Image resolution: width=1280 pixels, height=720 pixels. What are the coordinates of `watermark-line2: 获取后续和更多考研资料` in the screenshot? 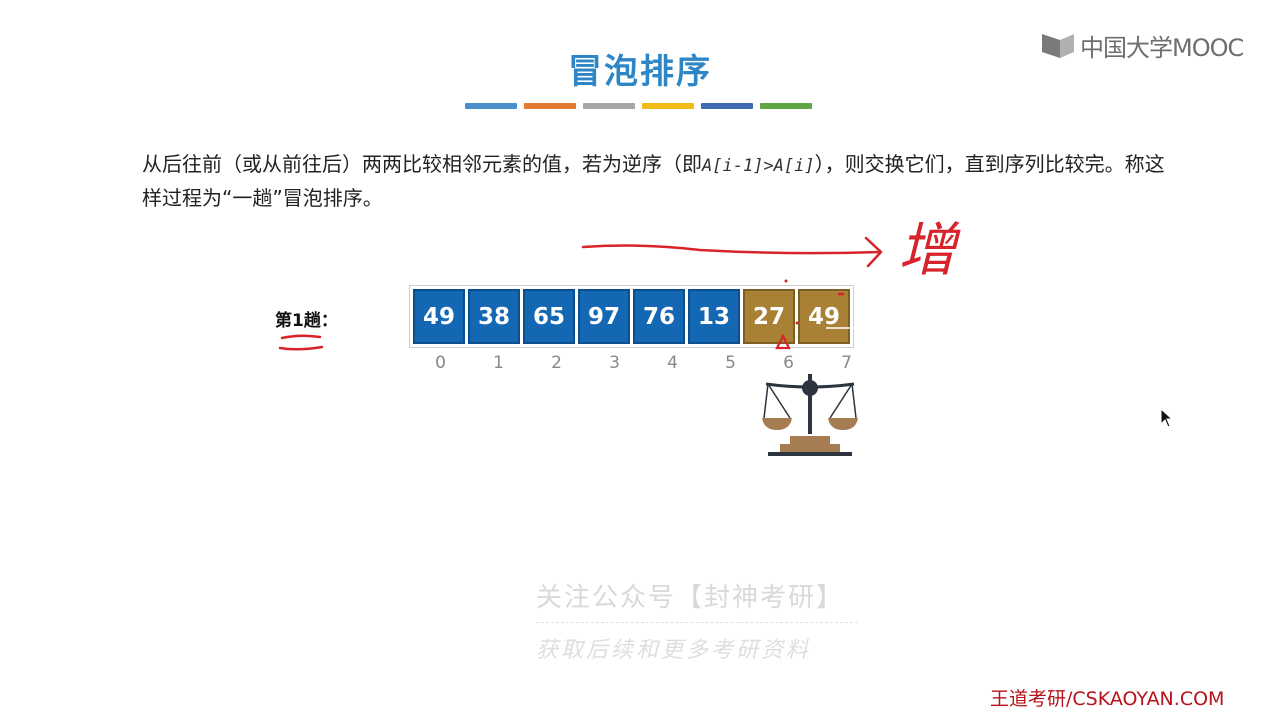 It's located at (674, 650).